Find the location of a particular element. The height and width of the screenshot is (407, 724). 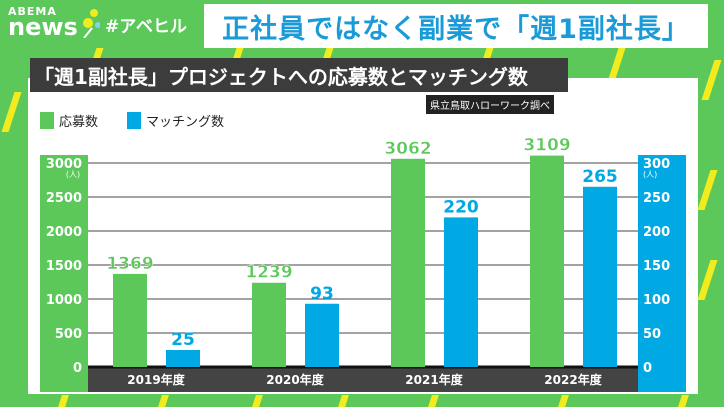

chart-title: 「週1副社長」プロジェクトへの応募数とマッチング数 is located at coordinates (299, 75).